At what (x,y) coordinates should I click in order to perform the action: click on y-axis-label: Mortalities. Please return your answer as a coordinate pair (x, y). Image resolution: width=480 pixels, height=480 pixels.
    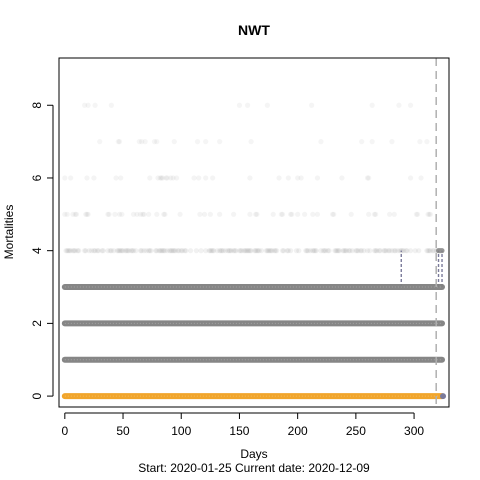
    Looking at the image, I should click on (9, 232).